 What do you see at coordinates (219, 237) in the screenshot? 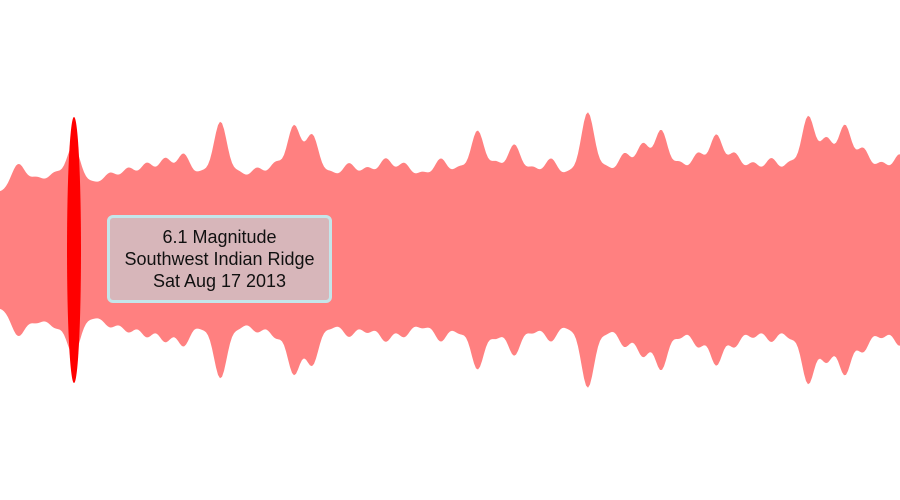
I see `tooltip-magnitude: 6.1 Magnitude` at bounding box center [219, 237].